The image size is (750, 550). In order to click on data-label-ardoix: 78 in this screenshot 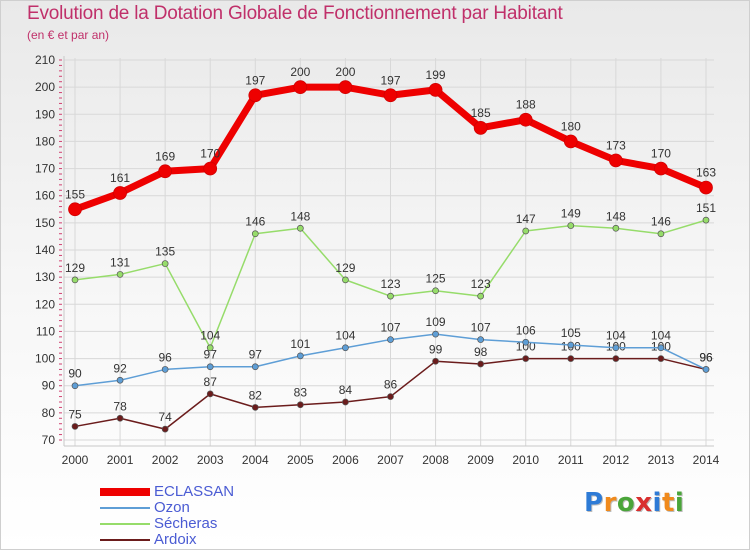, I will do `click(120, 406)`.